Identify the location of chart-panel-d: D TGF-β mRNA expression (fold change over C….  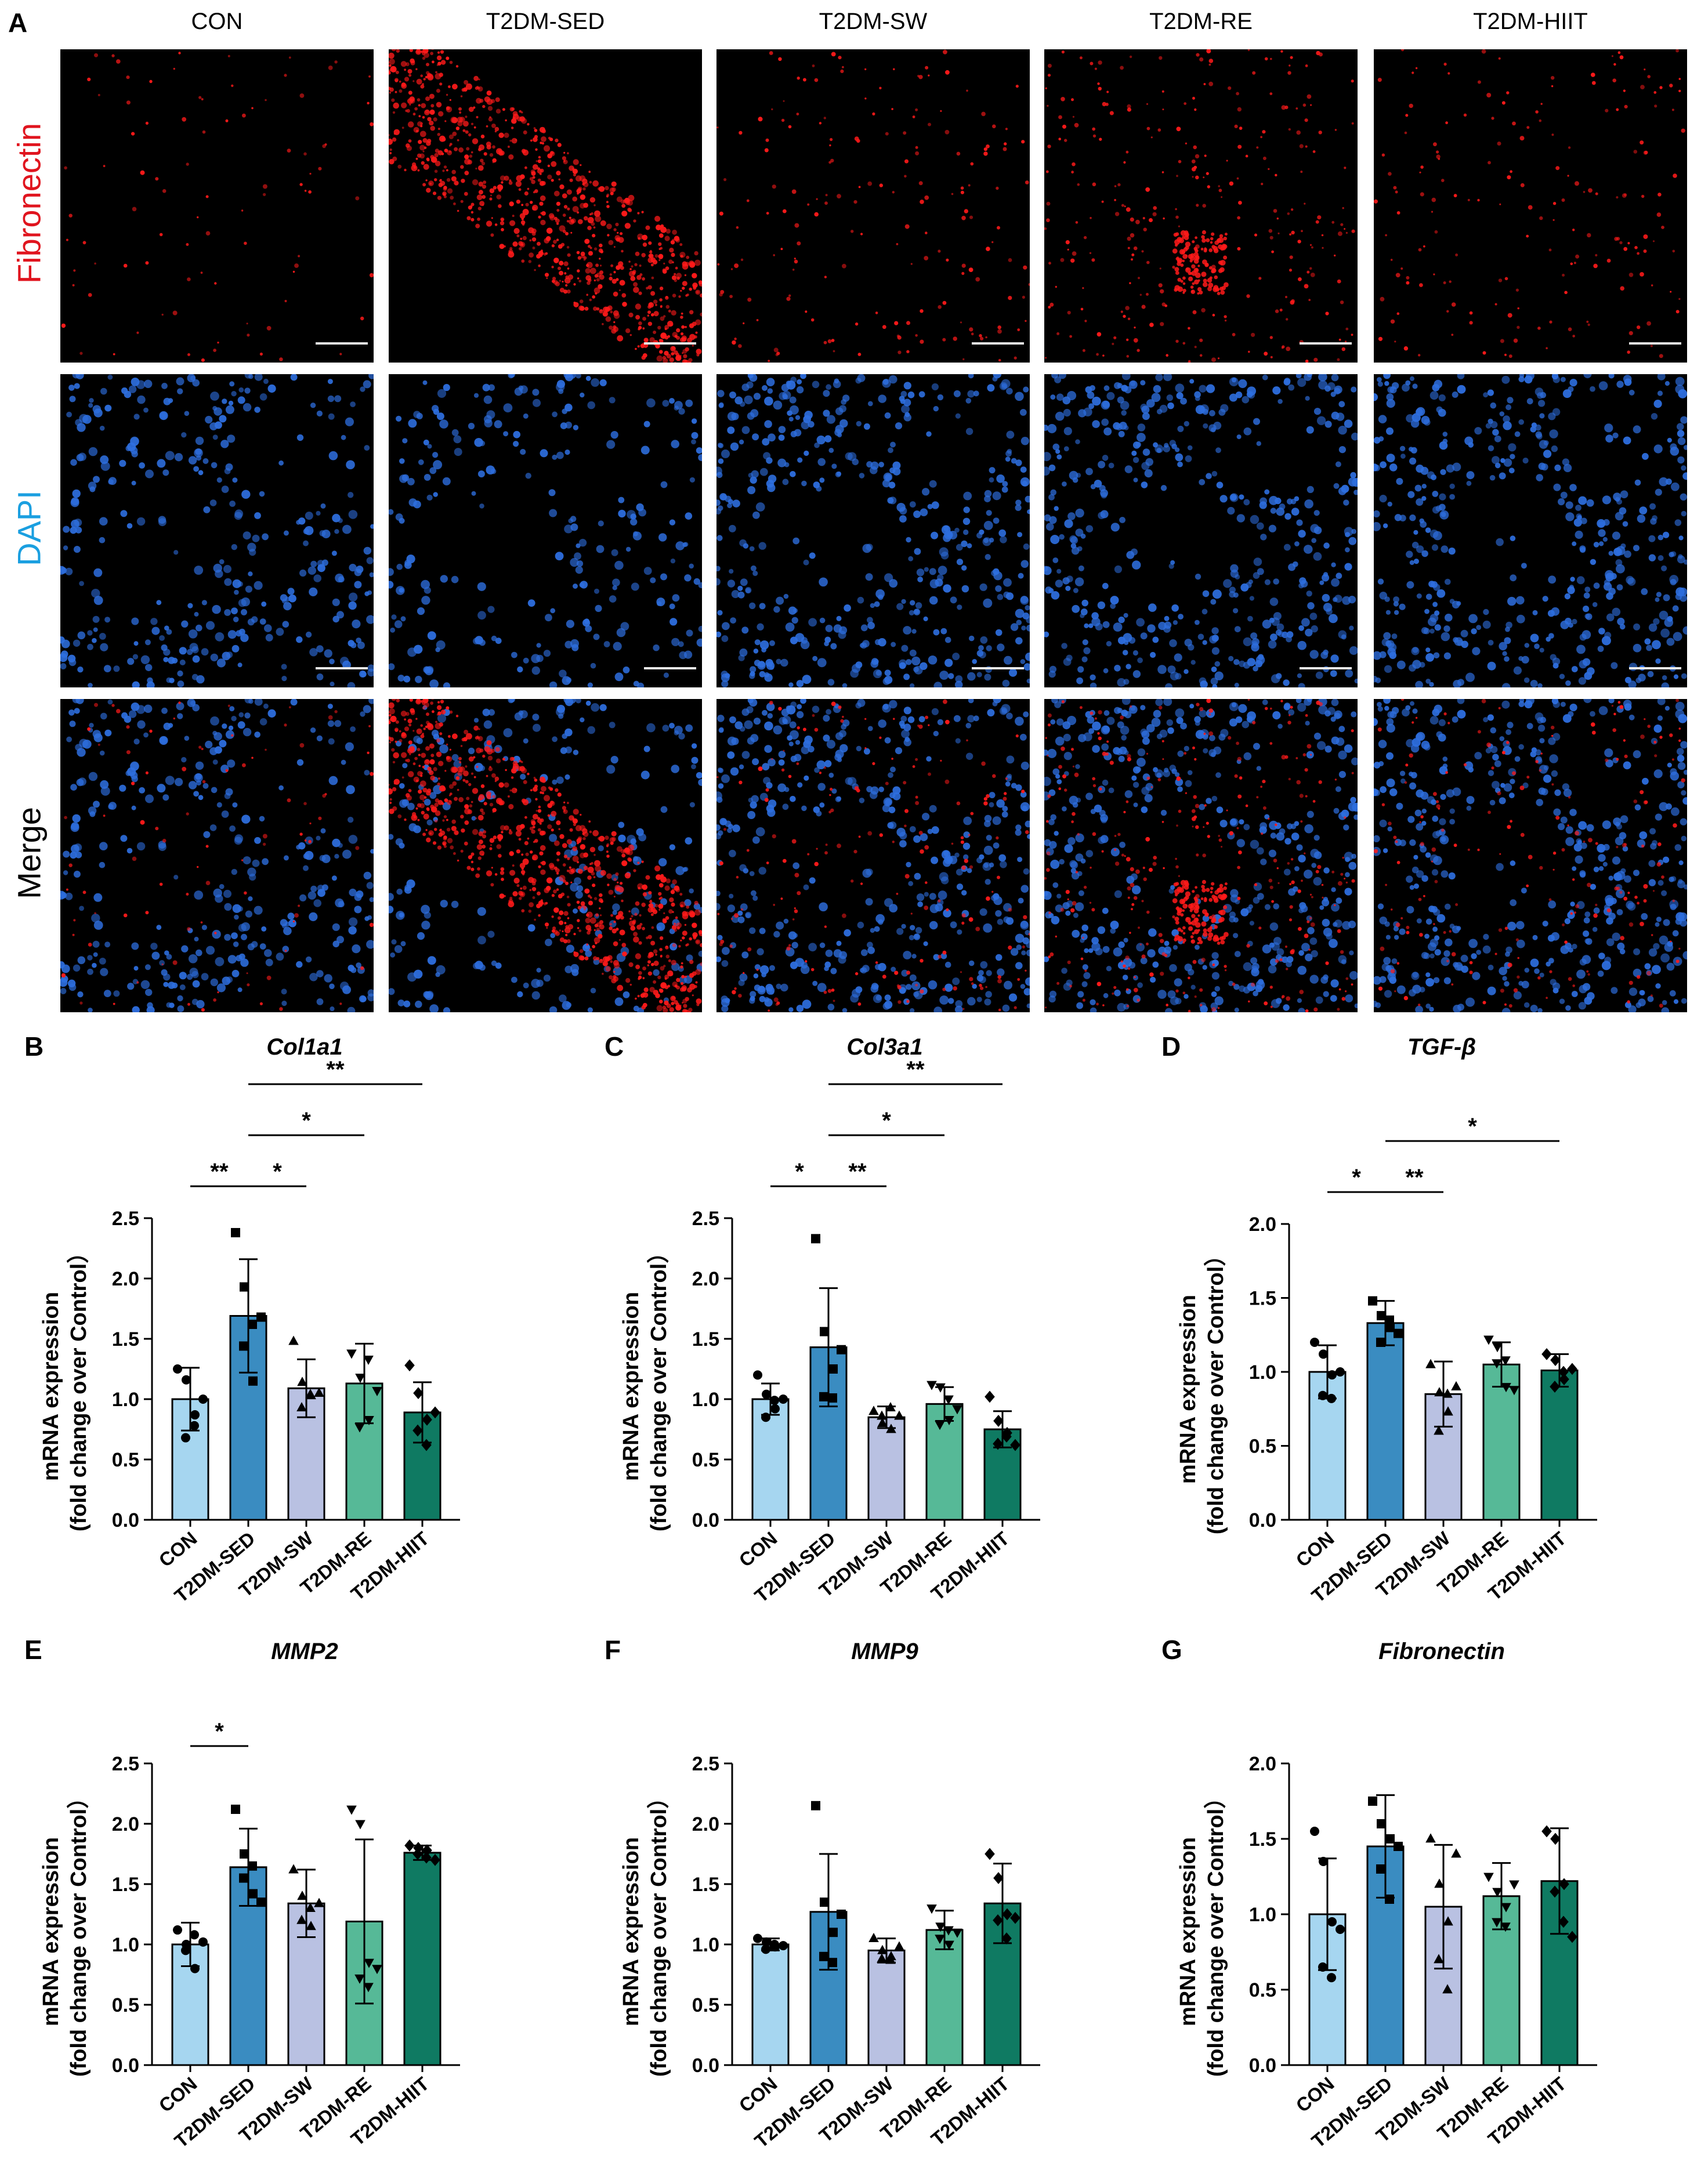
(1409, 1317).